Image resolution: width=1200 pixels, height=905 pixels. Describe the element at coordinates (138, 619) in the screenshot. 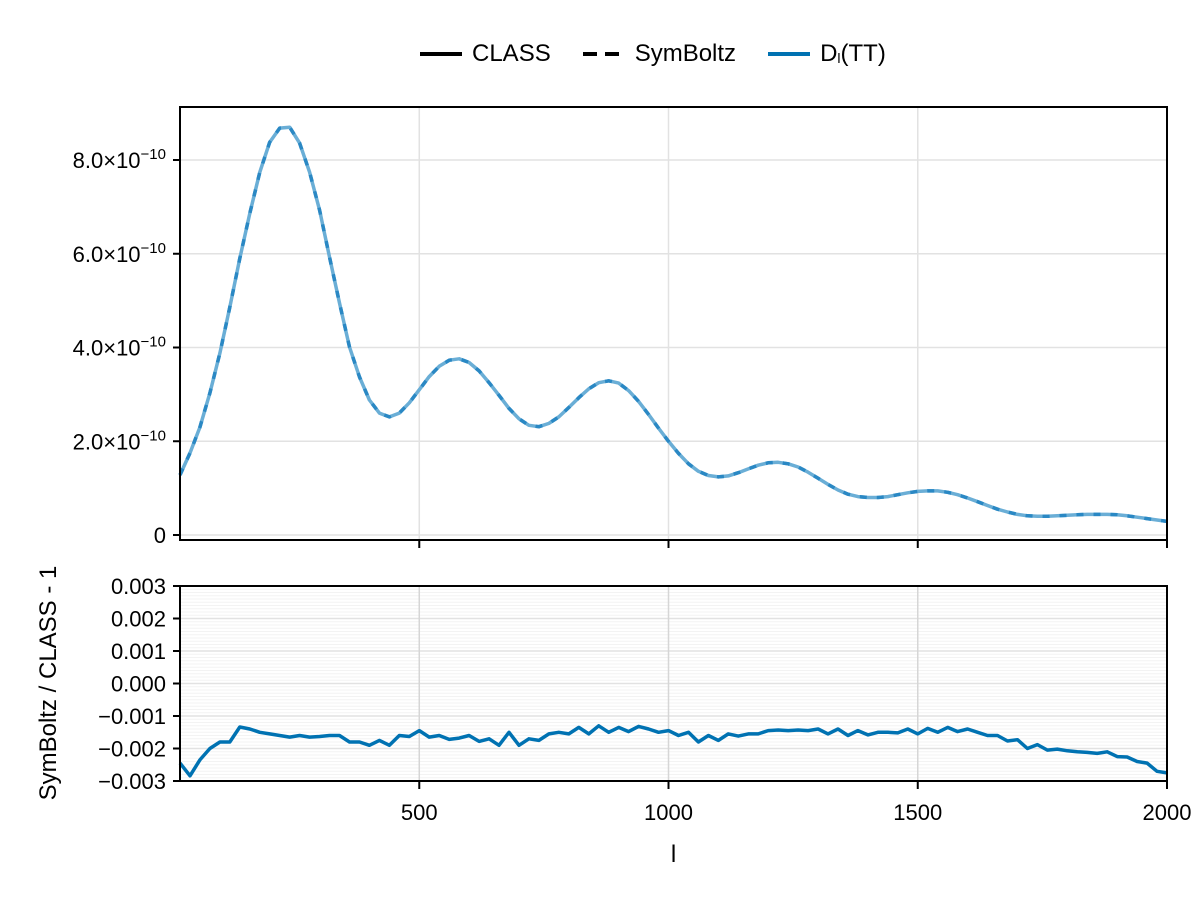

I see `y-tick-label: 0.002` at that location.